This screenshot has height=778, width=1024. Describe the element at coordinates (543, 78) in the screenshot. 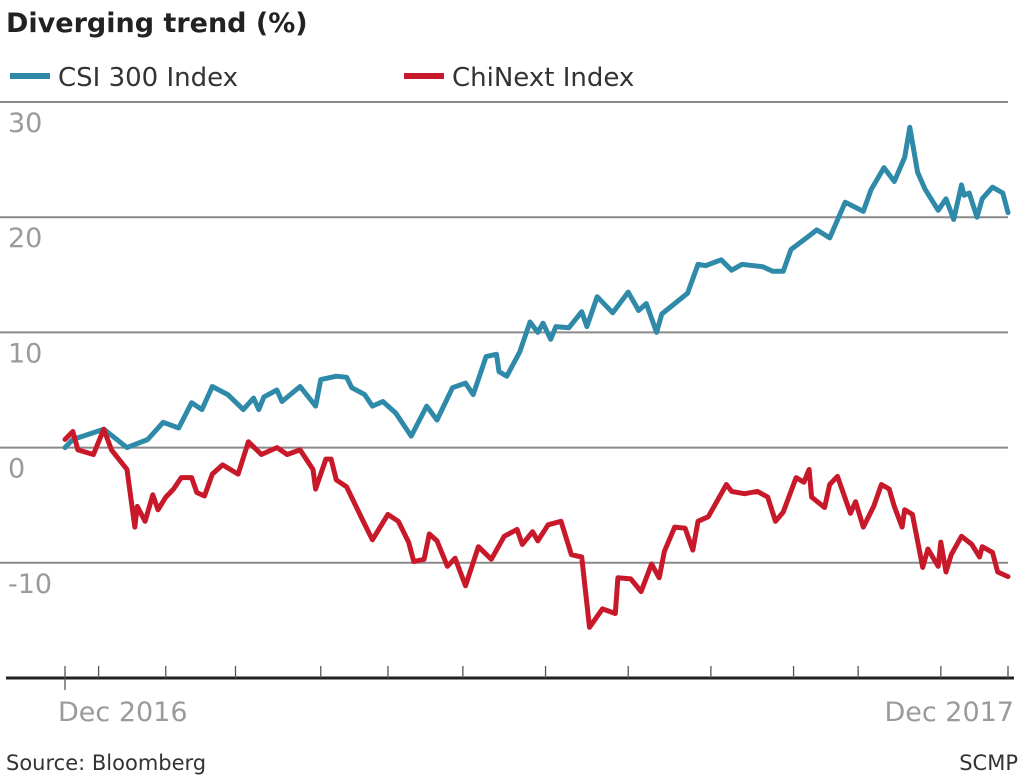

I see `legend-label-chinext: ChiNext Index` at that location.